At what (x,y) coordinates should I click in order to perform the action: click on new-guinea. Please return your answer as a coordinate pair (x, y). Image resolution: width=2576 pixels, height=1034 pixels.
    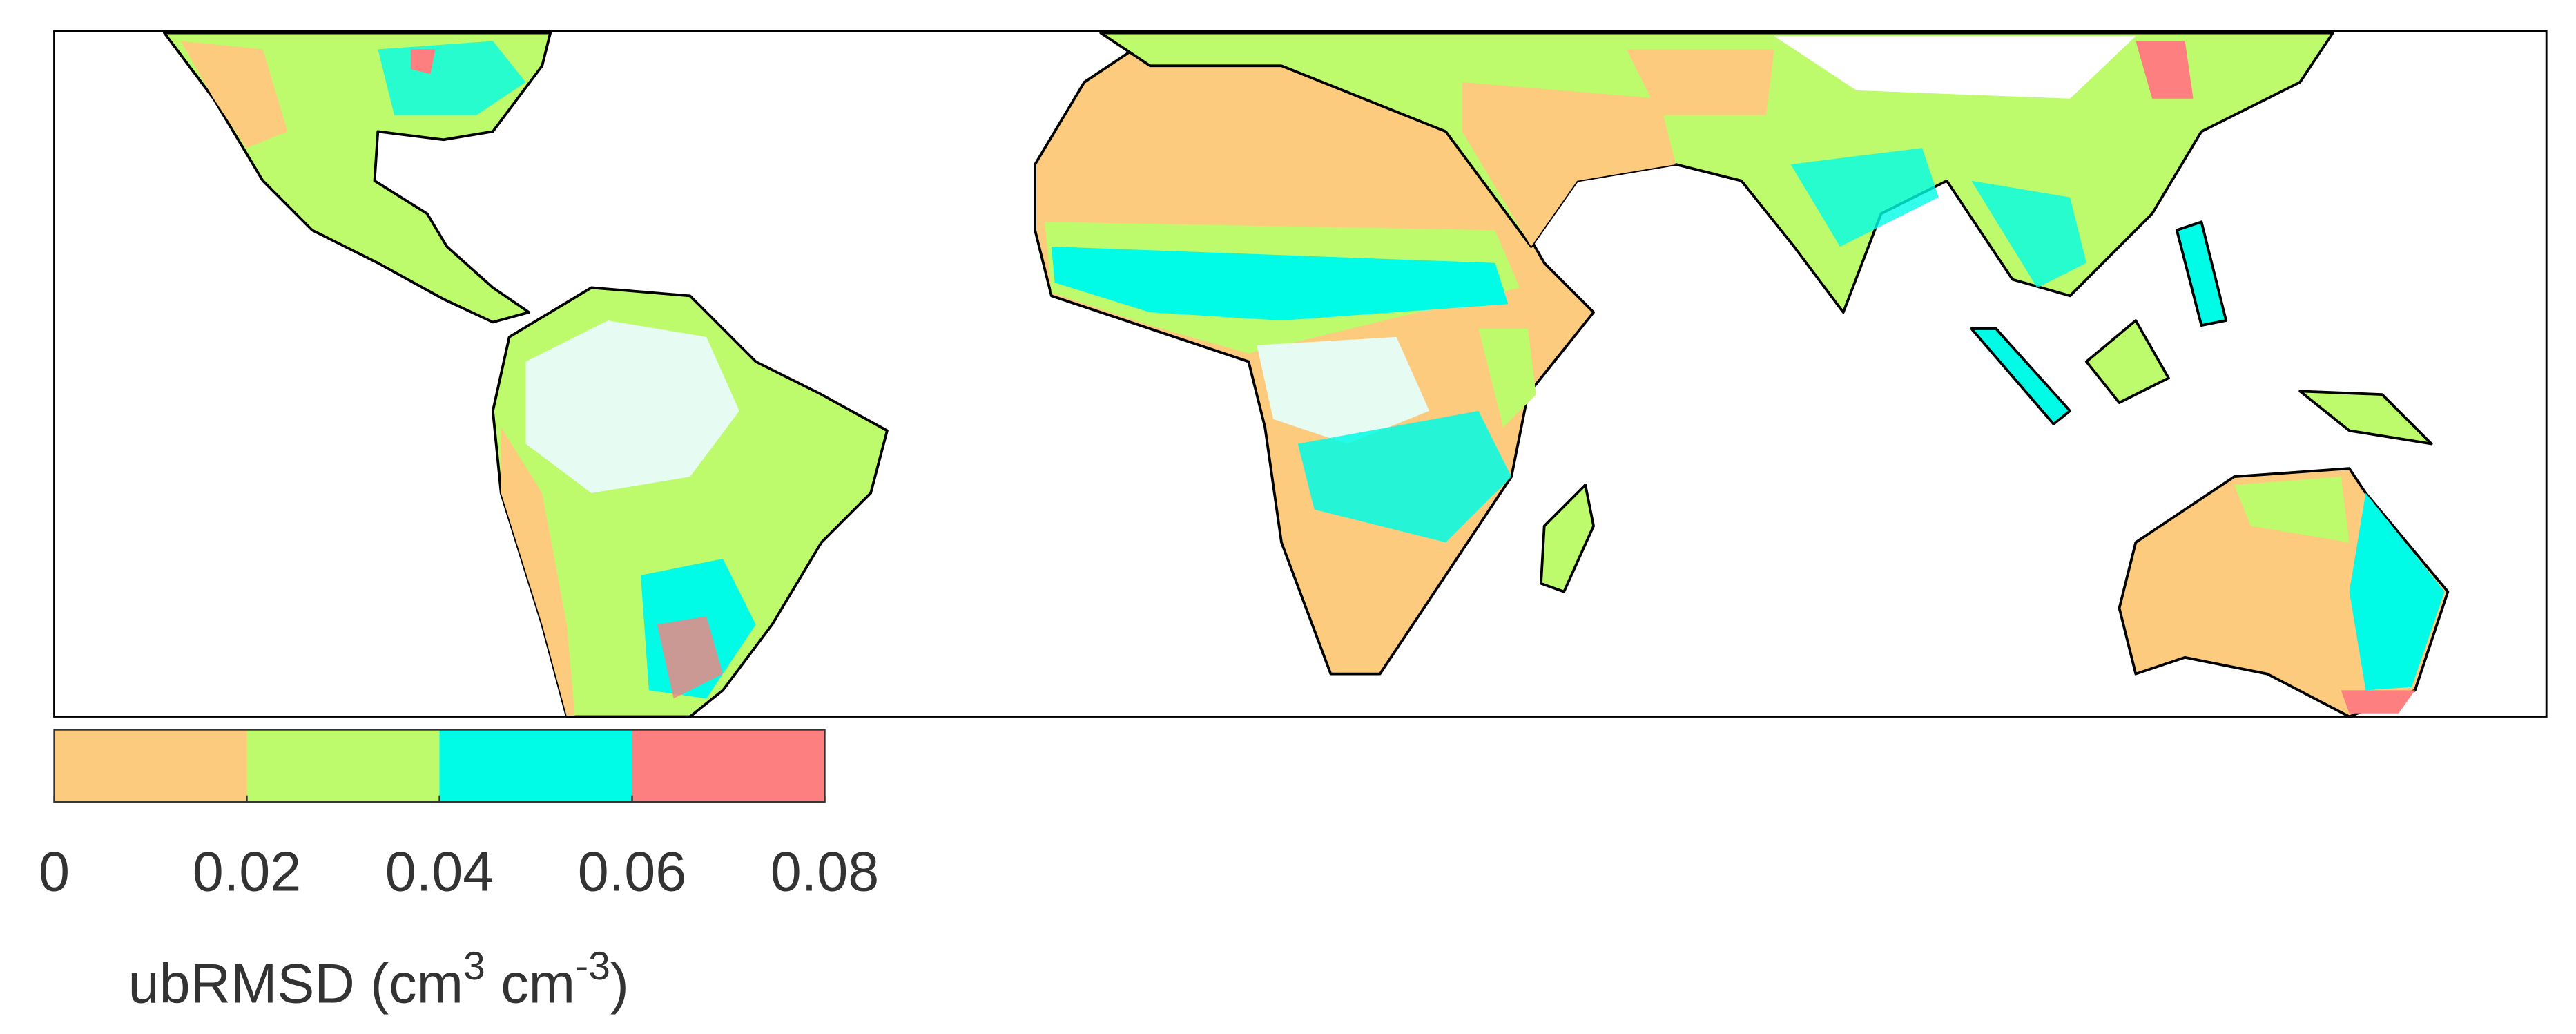
    Looking at the image, I should click on (2366, 418).